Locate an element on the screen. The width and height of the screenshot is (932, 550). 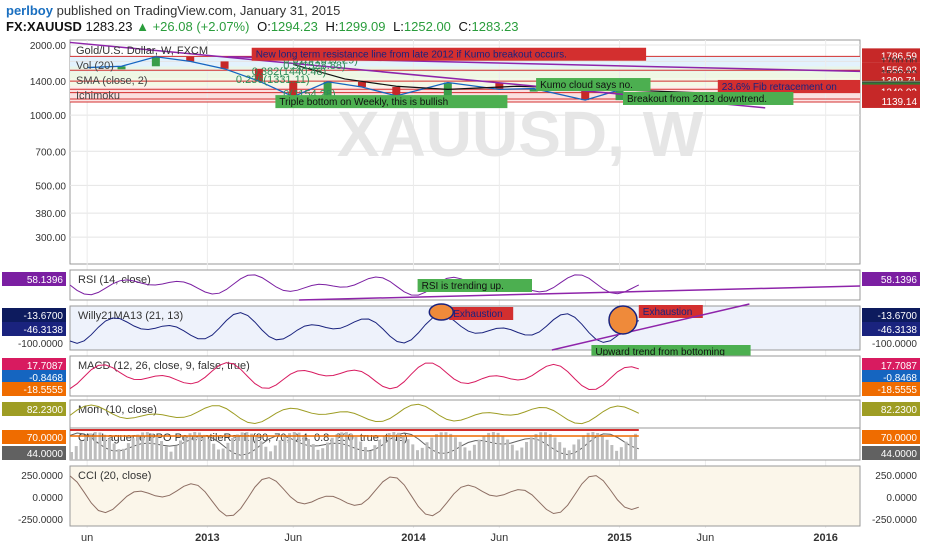
panel-value-right: -13.6700 is located at coordinates (891, 315).